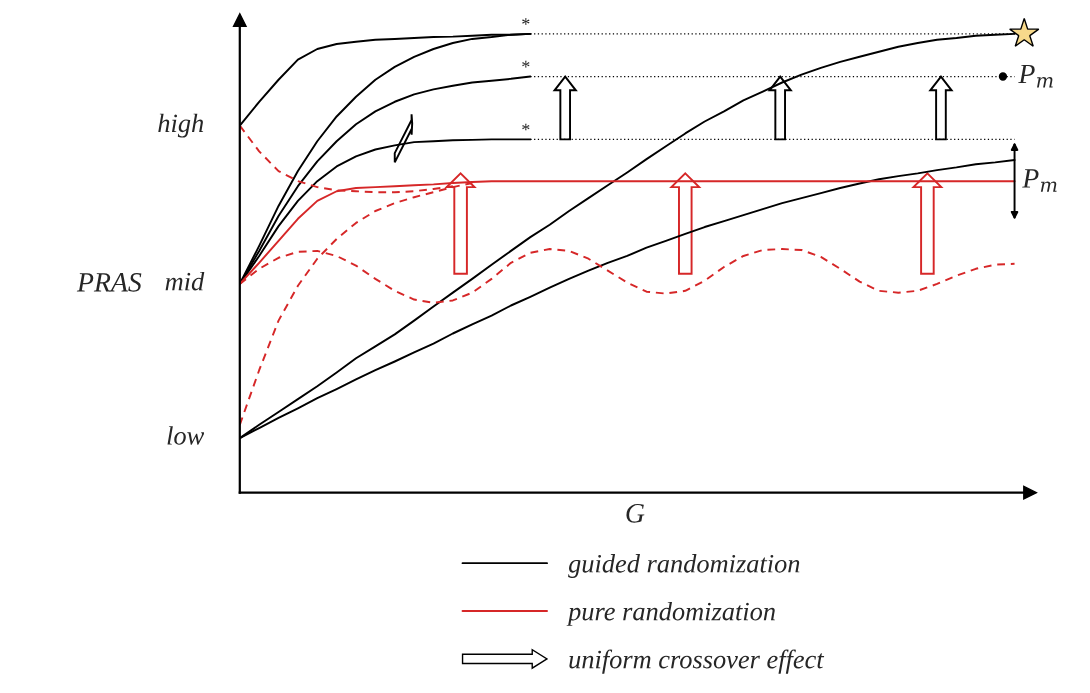 The image size is (1090, 693). What do you see at coordinates (186, 435) in the screenshot?
I see `text: low` at bounding box center [186, 435].